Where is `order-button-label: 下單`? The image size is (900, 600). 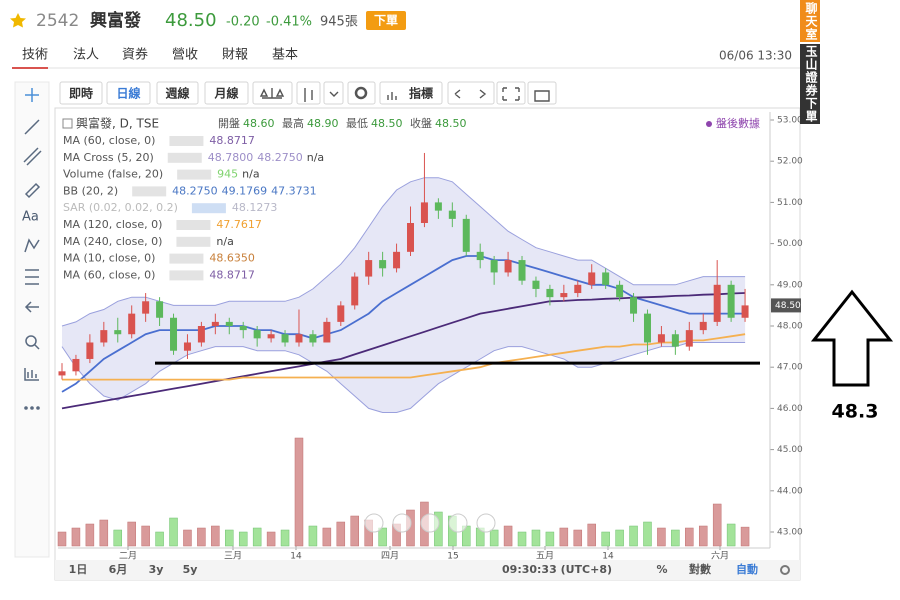
order-button-label: 下單 is located at coordinates (386, 21).